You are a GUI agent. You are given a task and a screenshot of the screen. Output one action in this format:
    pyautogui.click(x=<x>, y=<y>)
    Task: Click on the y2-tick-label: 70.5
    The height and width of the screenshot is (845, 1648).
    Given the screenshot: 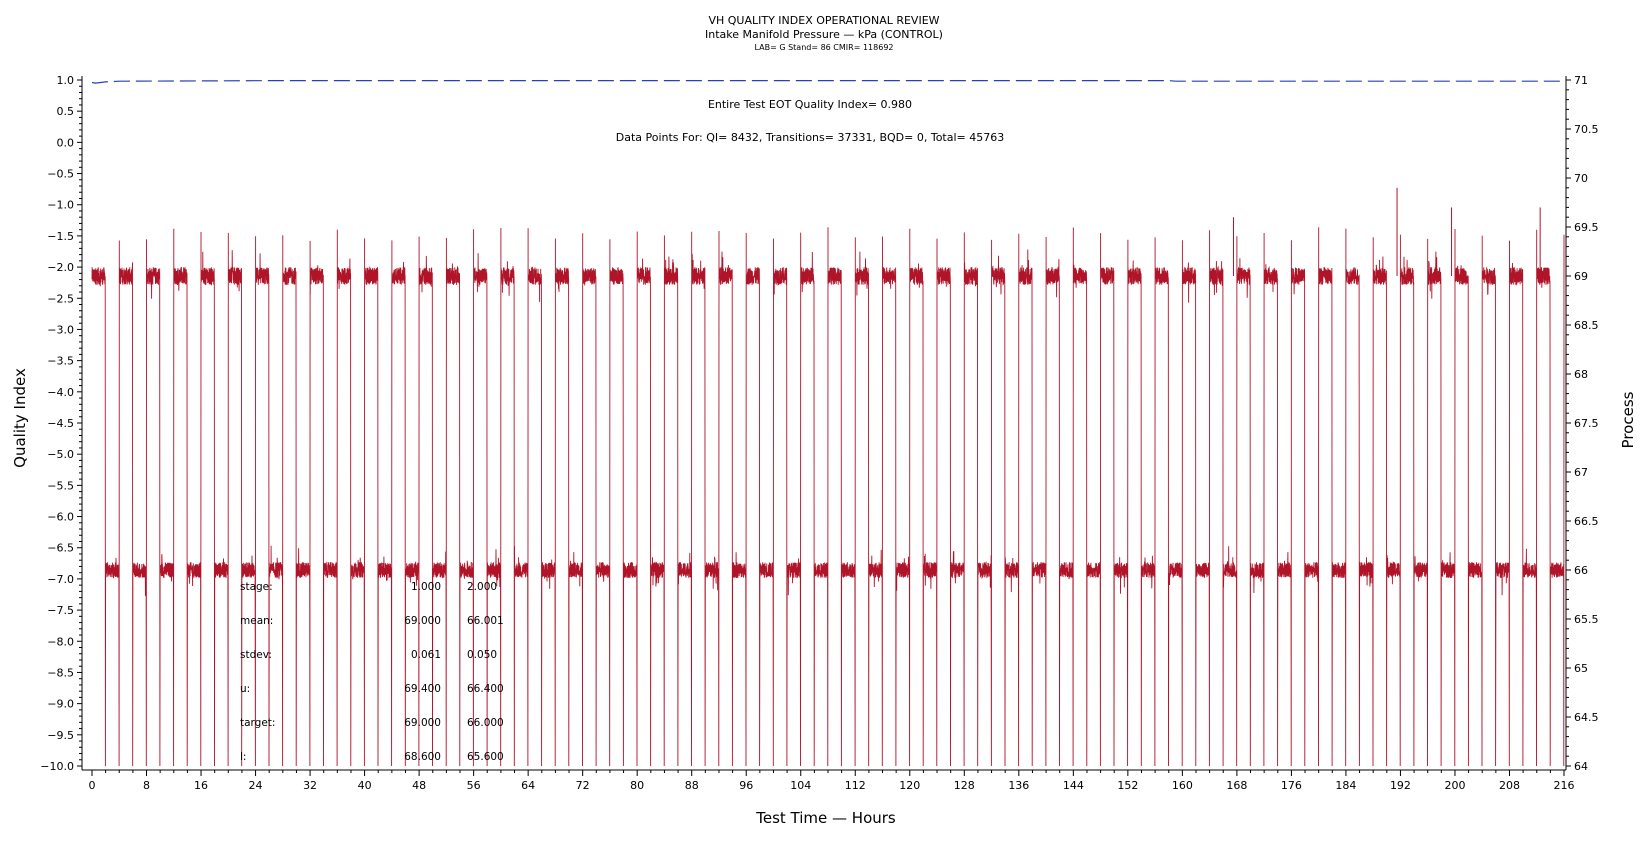 What is the action you would take?
    pyautogui.click(x=1586, y=129)
    